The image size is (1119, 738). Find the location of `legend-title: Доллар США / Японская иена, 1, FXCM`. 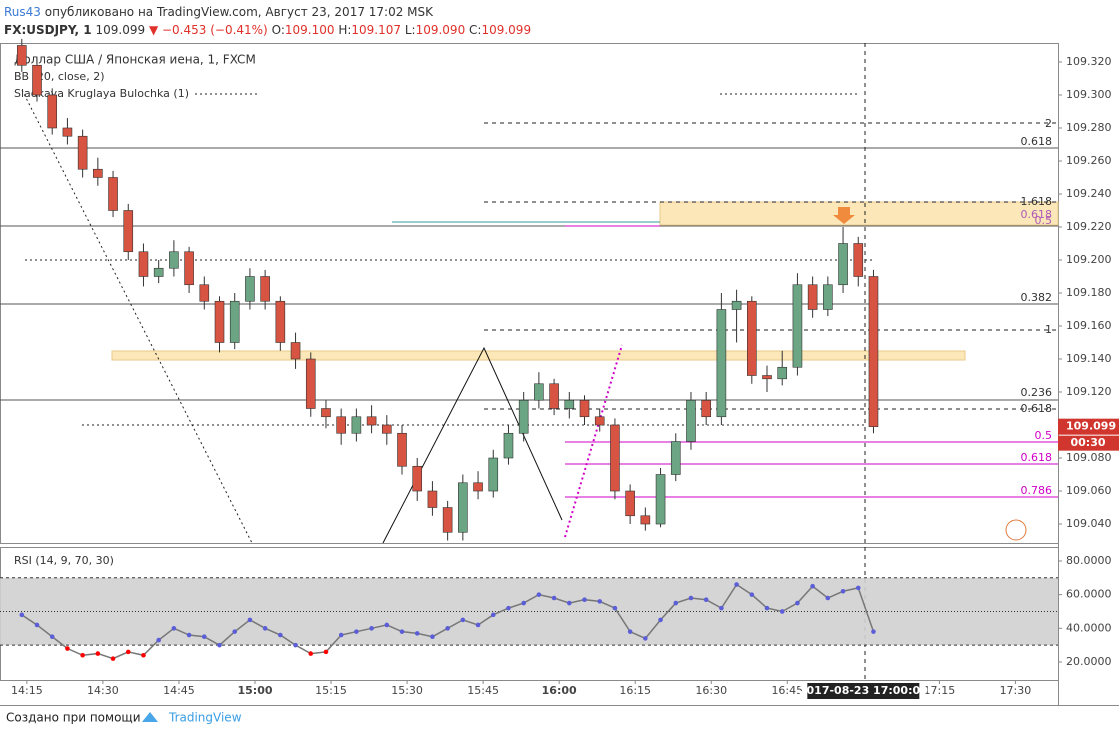

legend-title: Доллар США / Японская иена, 1, FXCM is located at coordinates (135, 60).